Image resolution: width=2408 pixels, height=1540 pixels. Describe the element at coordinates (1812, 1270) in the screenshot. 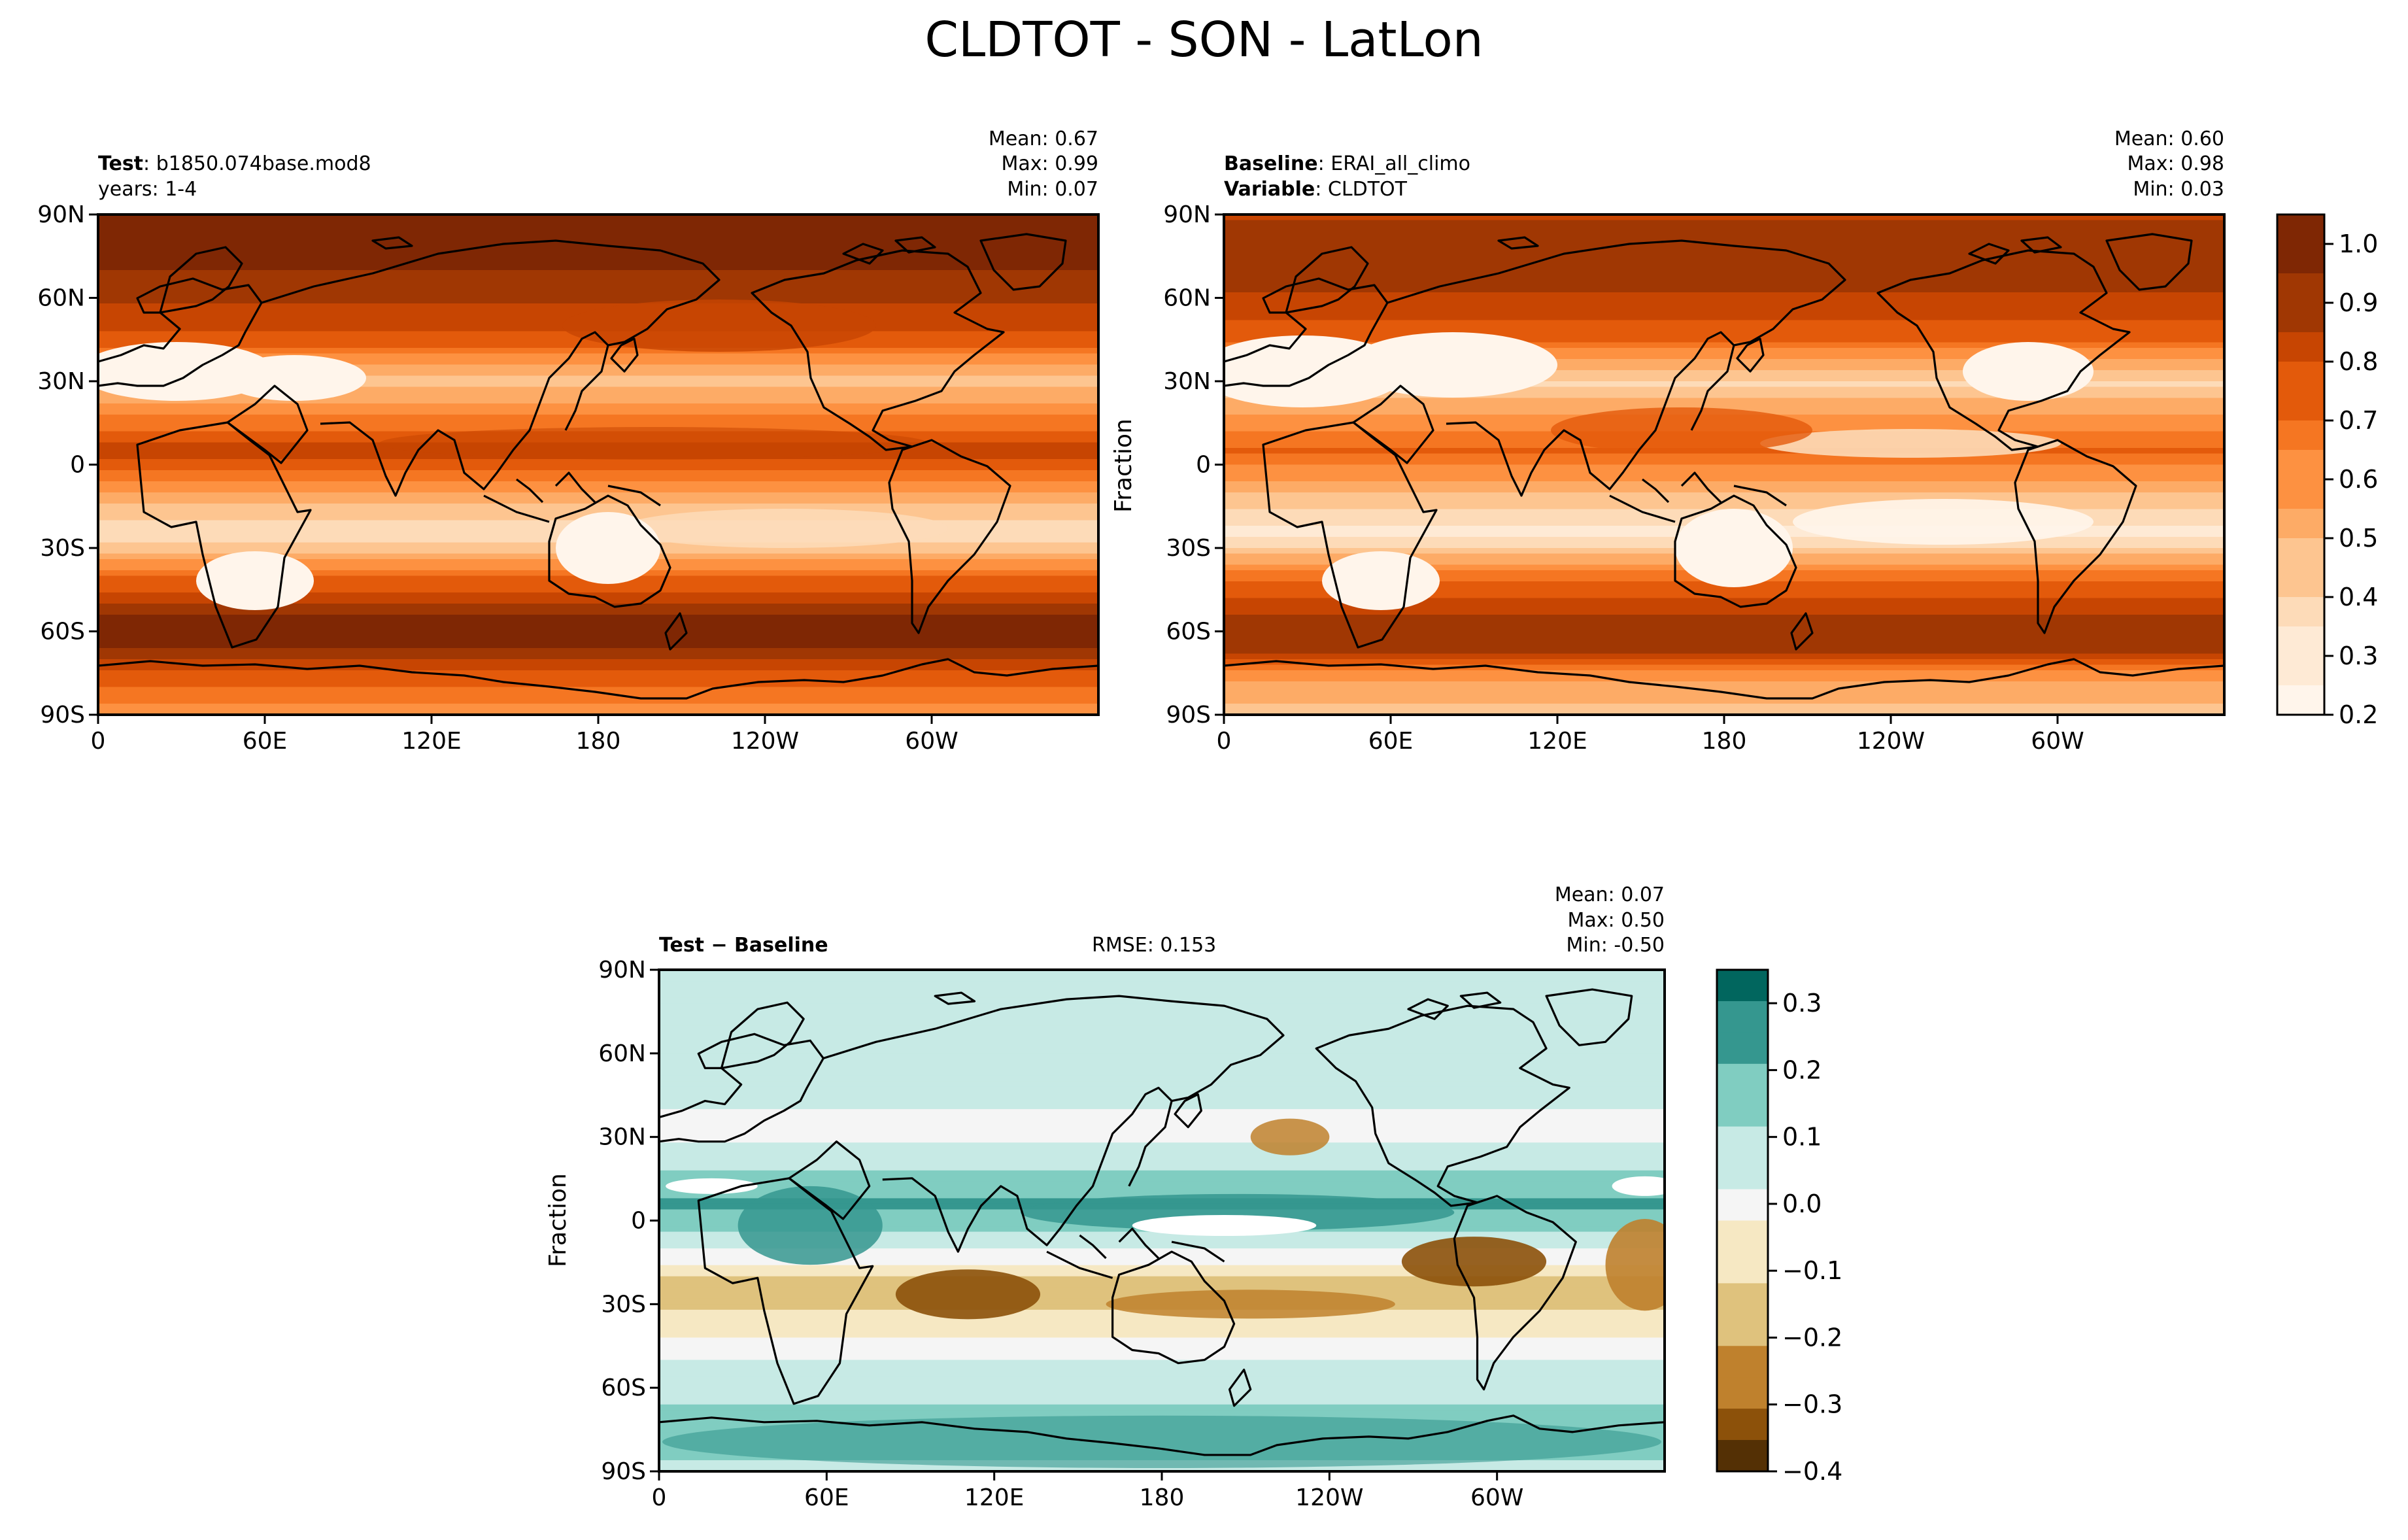

I see `colorbar-tick-label: −0.1` at that location.